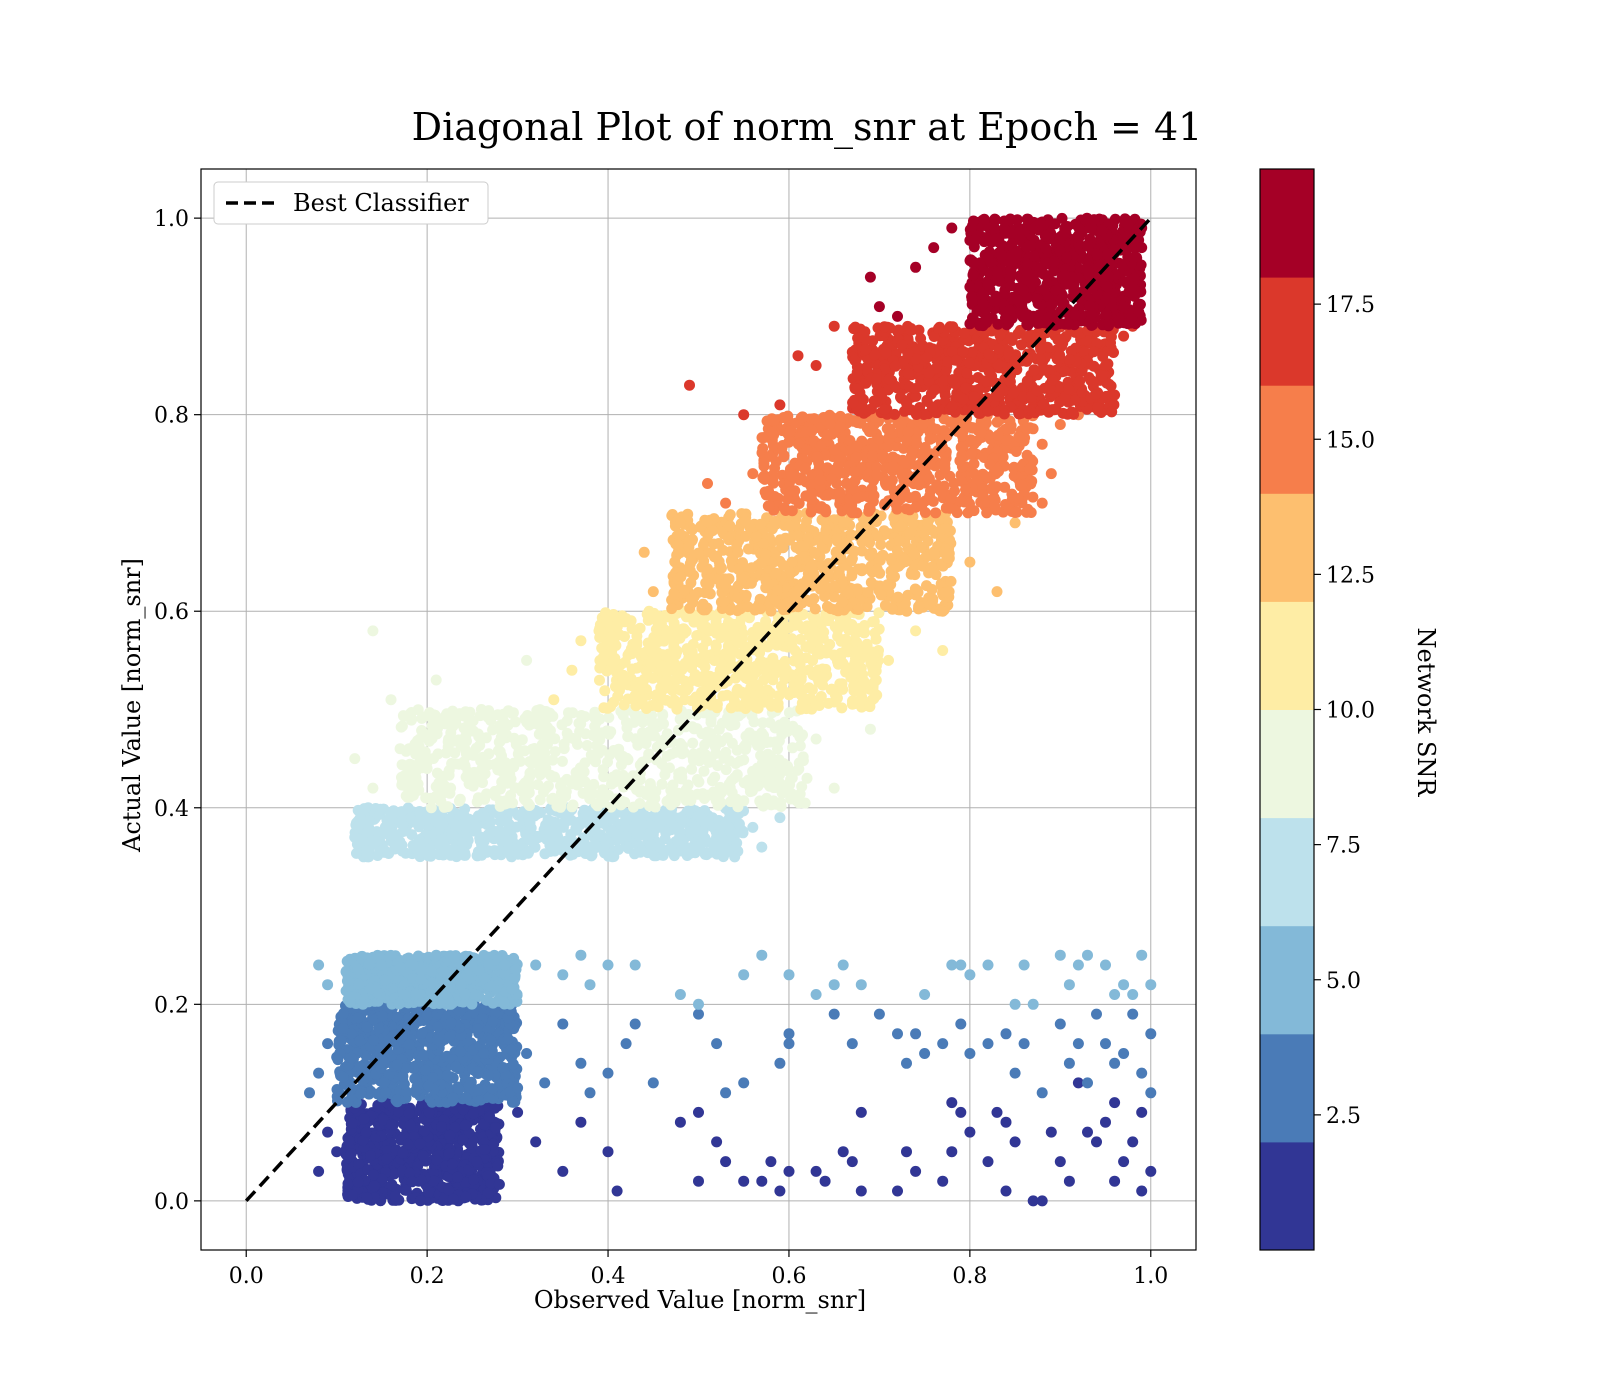 This screenshot has height=1400, width=1600. I want to click on x-axis-title: Observed Value [norm_snr], so click(700, 1300).